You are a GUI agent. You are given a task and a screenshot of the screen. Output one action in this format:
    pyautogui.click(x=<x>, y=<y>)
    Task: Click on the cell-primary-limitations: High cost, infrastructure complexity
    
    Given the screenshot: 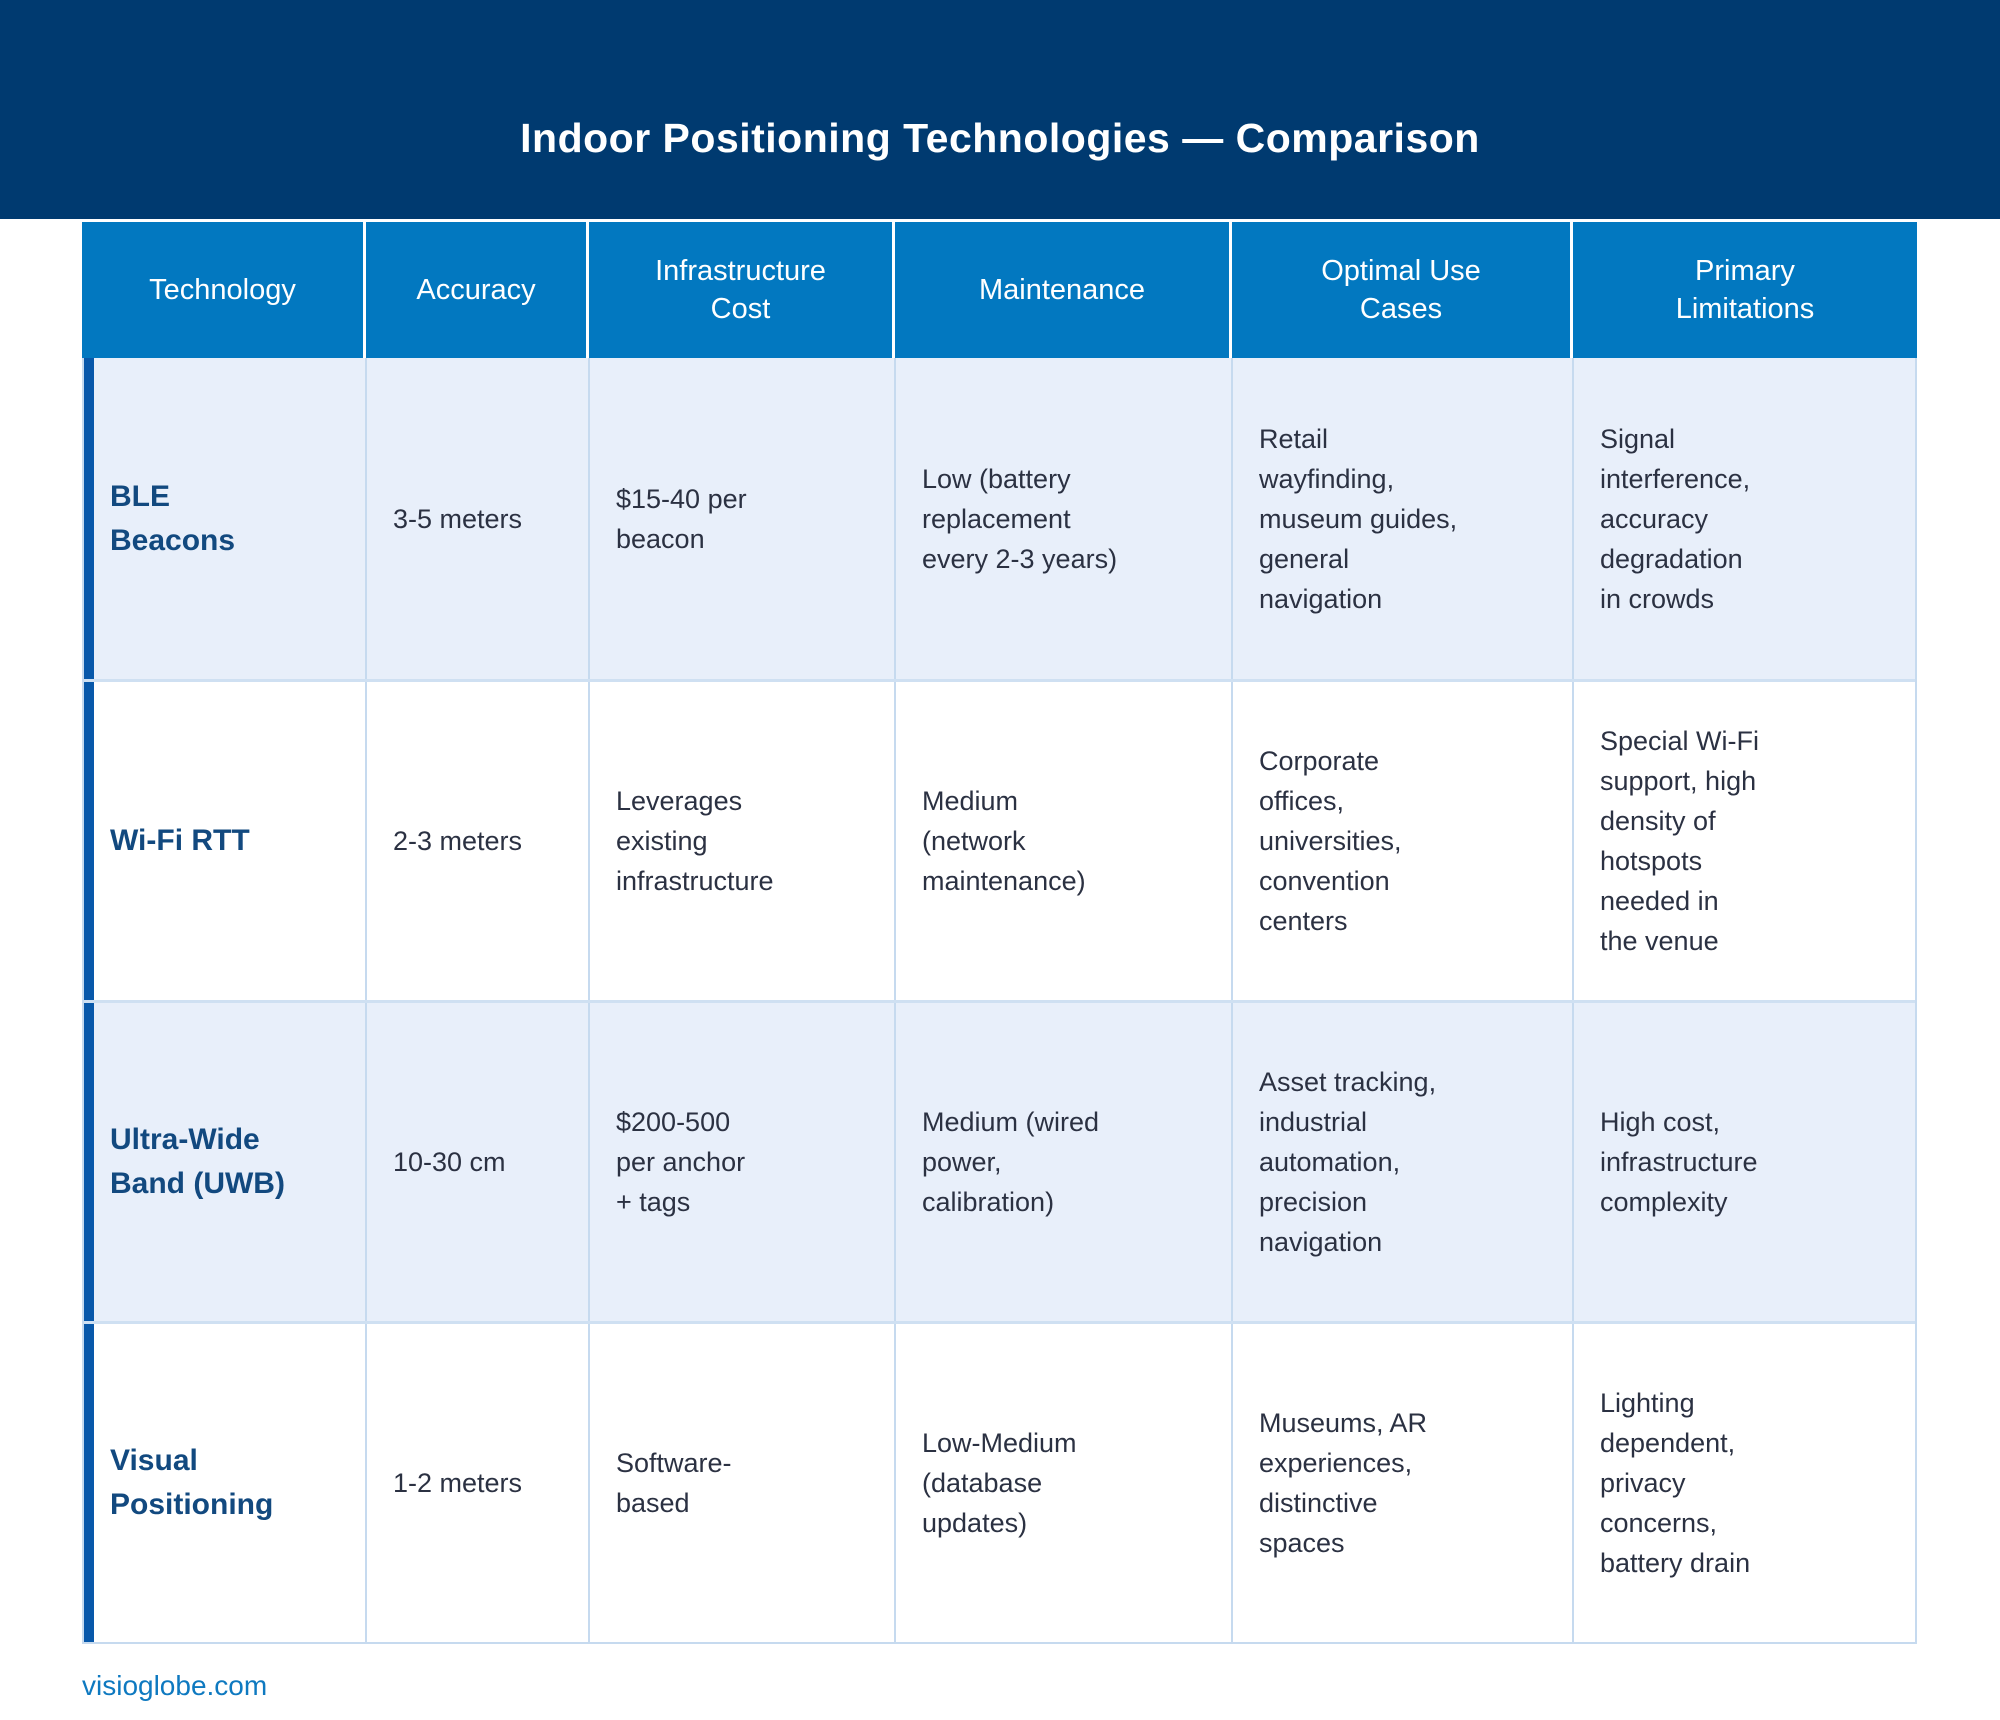 What is the action you would take?
    pyautogui.click(x=1743, y=1162)
    